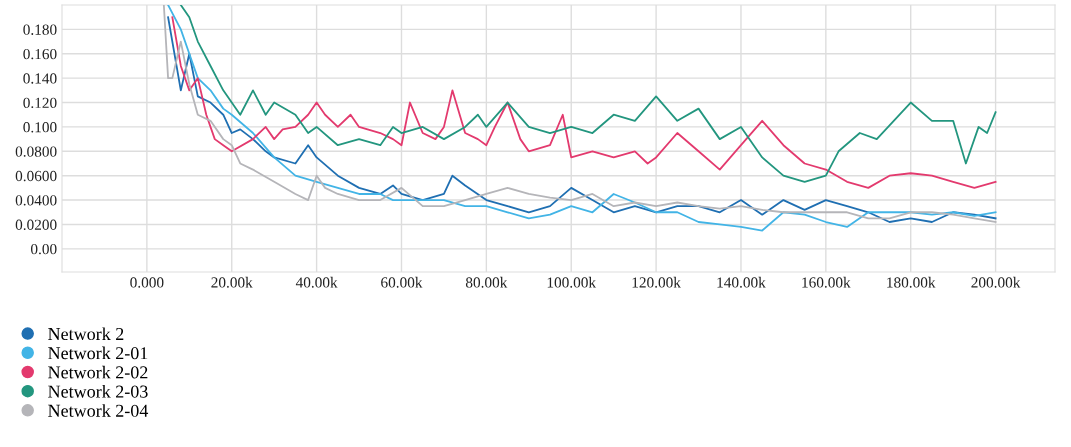 This screenshot has height=447, width=1071. I want to click on x-tick-label: 100.00k, so click(572, 282).